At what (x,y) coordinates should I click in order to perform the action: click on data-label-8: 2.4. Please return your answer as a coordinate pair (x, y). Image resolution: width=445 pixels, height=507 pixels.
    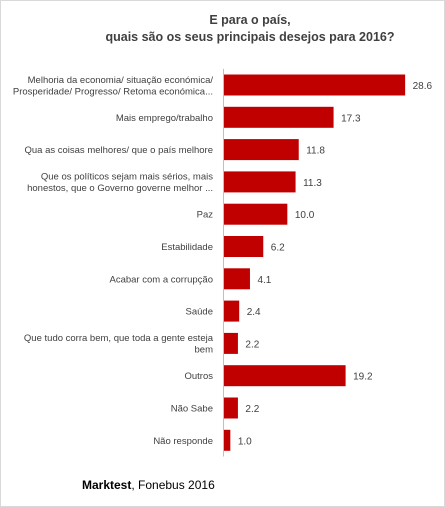
    Looking at the image, I should click on (254, 312).